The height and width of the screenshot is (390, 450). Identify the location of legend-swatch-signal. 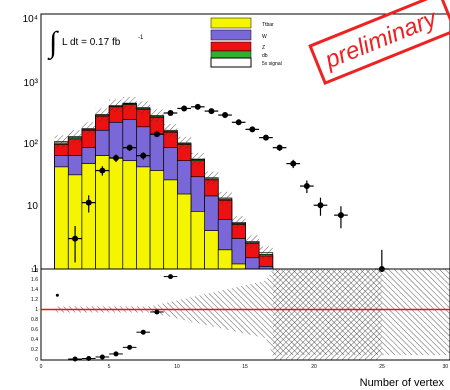
(231, 62).